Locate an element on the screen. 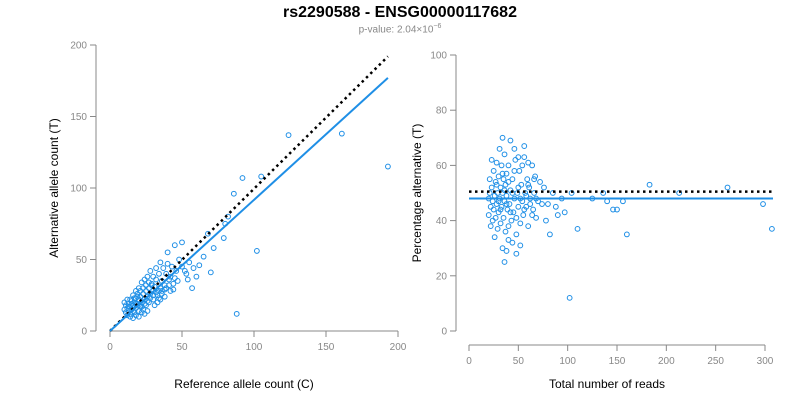 This screenshot has width=800, height=400. y-tick: 150 is located at coordinates (83, 117).